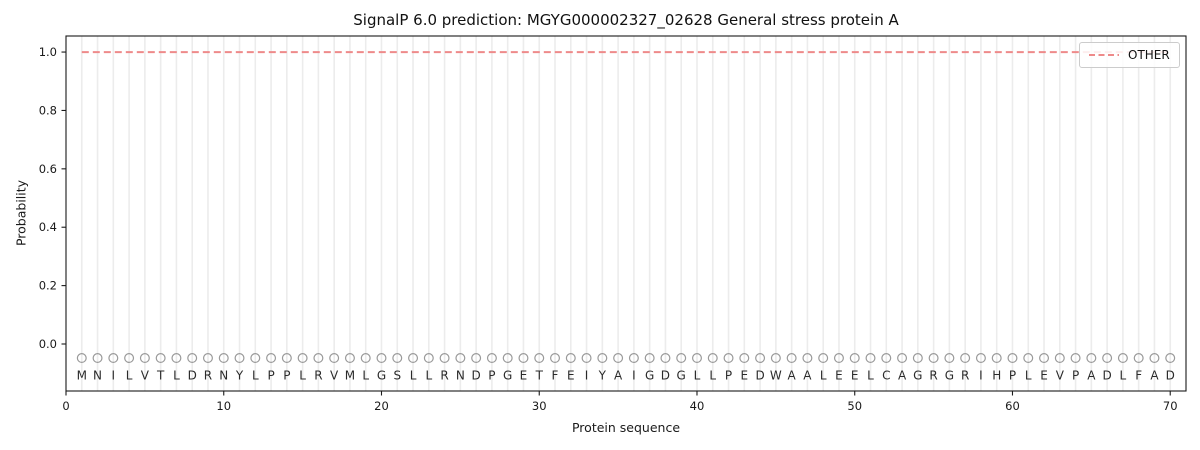 Image resolution: width=1200 pixels, height=450 pixels. I want to click on y-tick-label: 0.8, so click(48, 110).